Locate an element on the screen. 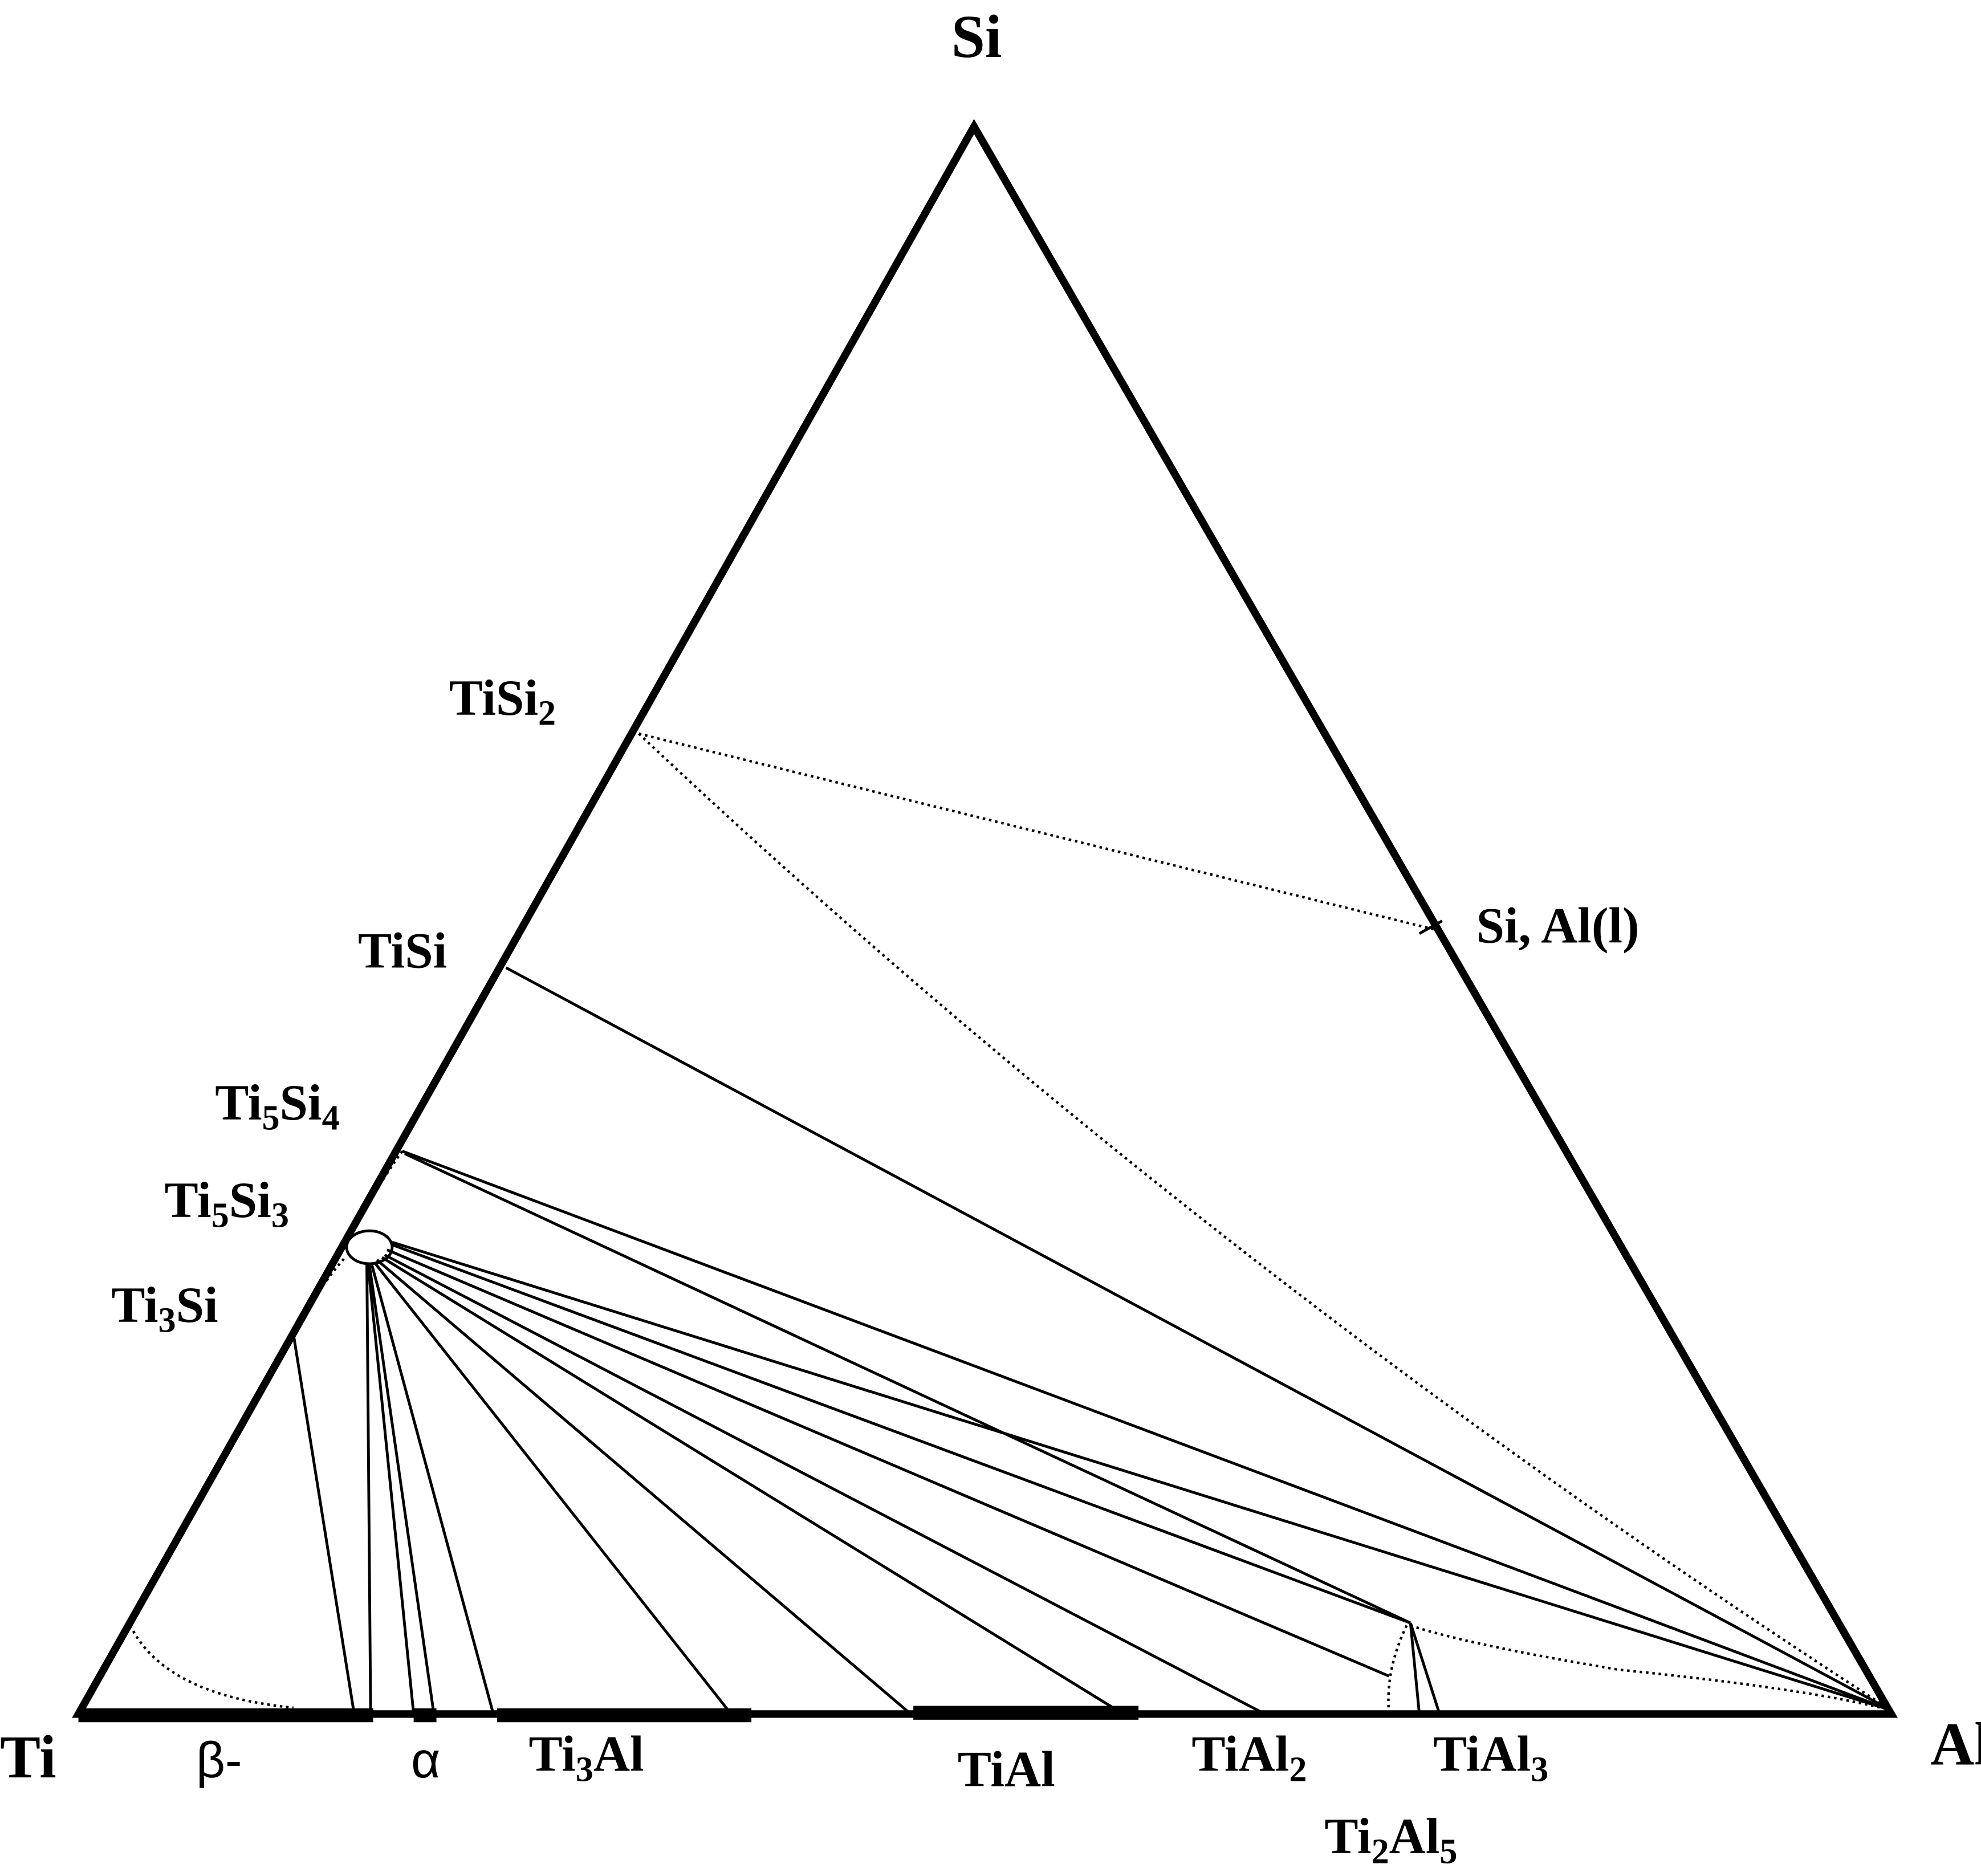 This screenshot has height=1876, width=1981. label-text: β- is located at coordinates (219, 1760).